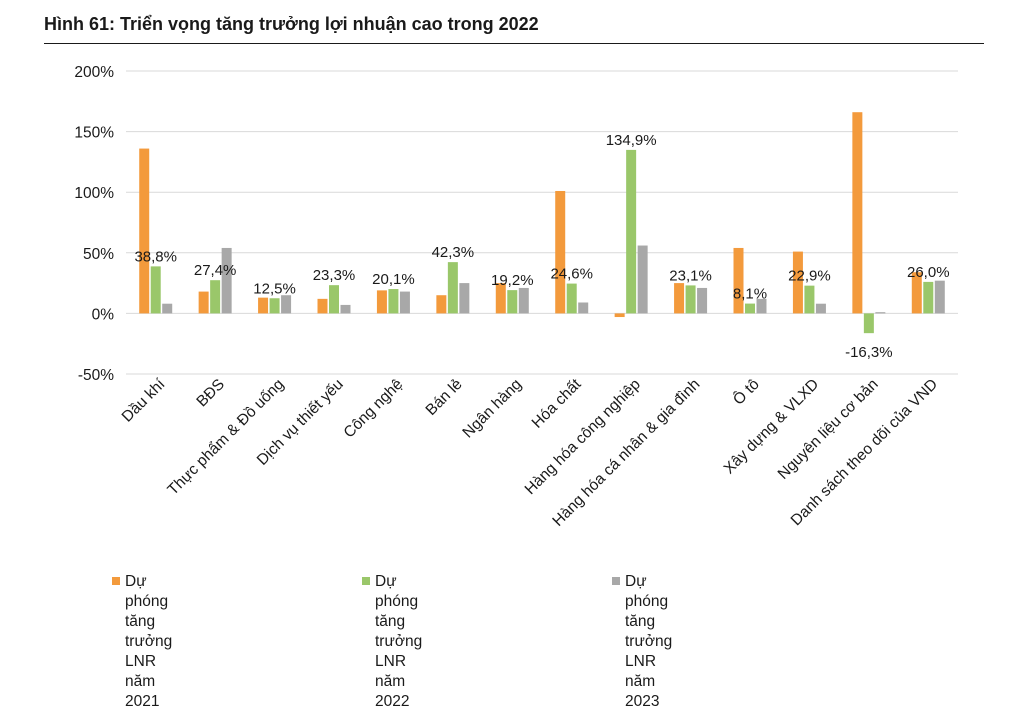 The image size is (1026, 712). I want to click on x-tick-label-5: Bán lẻ, so click(444, 397).